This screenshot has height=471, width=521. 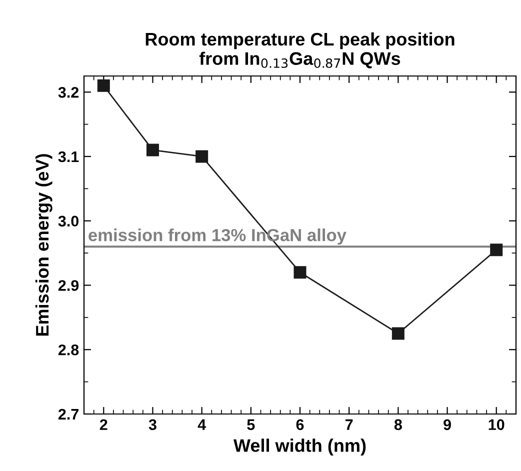 I want to click on x-tick-label: 5, so click(x=251, y=424).